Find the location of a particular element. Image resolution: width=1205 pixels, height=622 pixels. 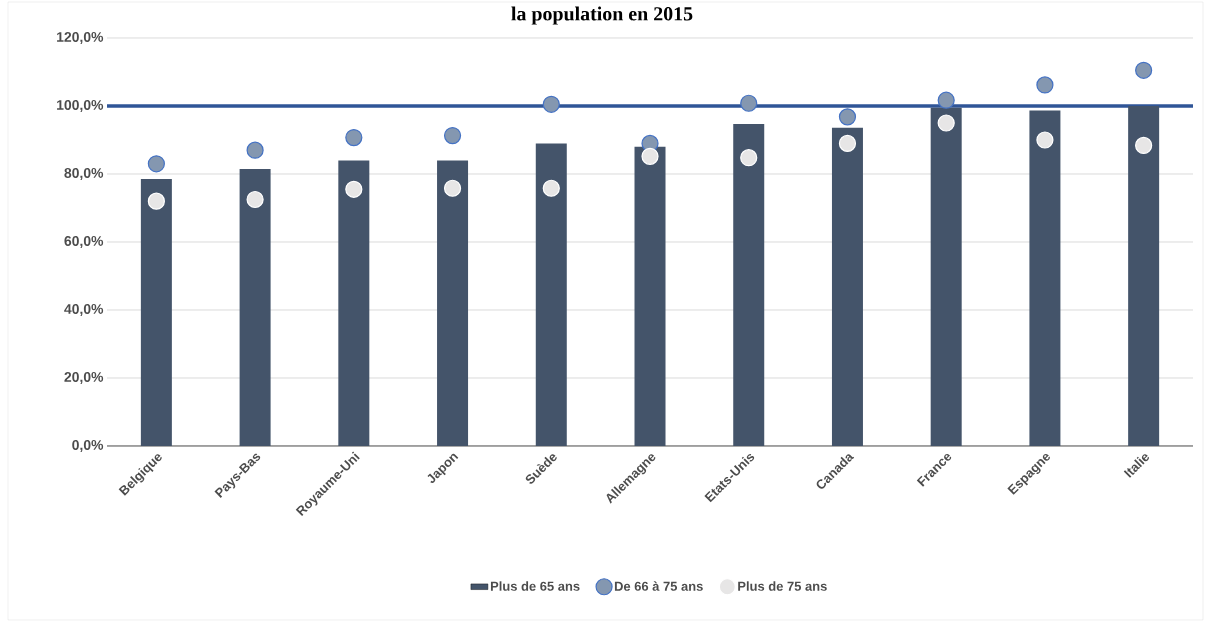

y-tick-label: 60,0% is located at coordinates (84, 242).